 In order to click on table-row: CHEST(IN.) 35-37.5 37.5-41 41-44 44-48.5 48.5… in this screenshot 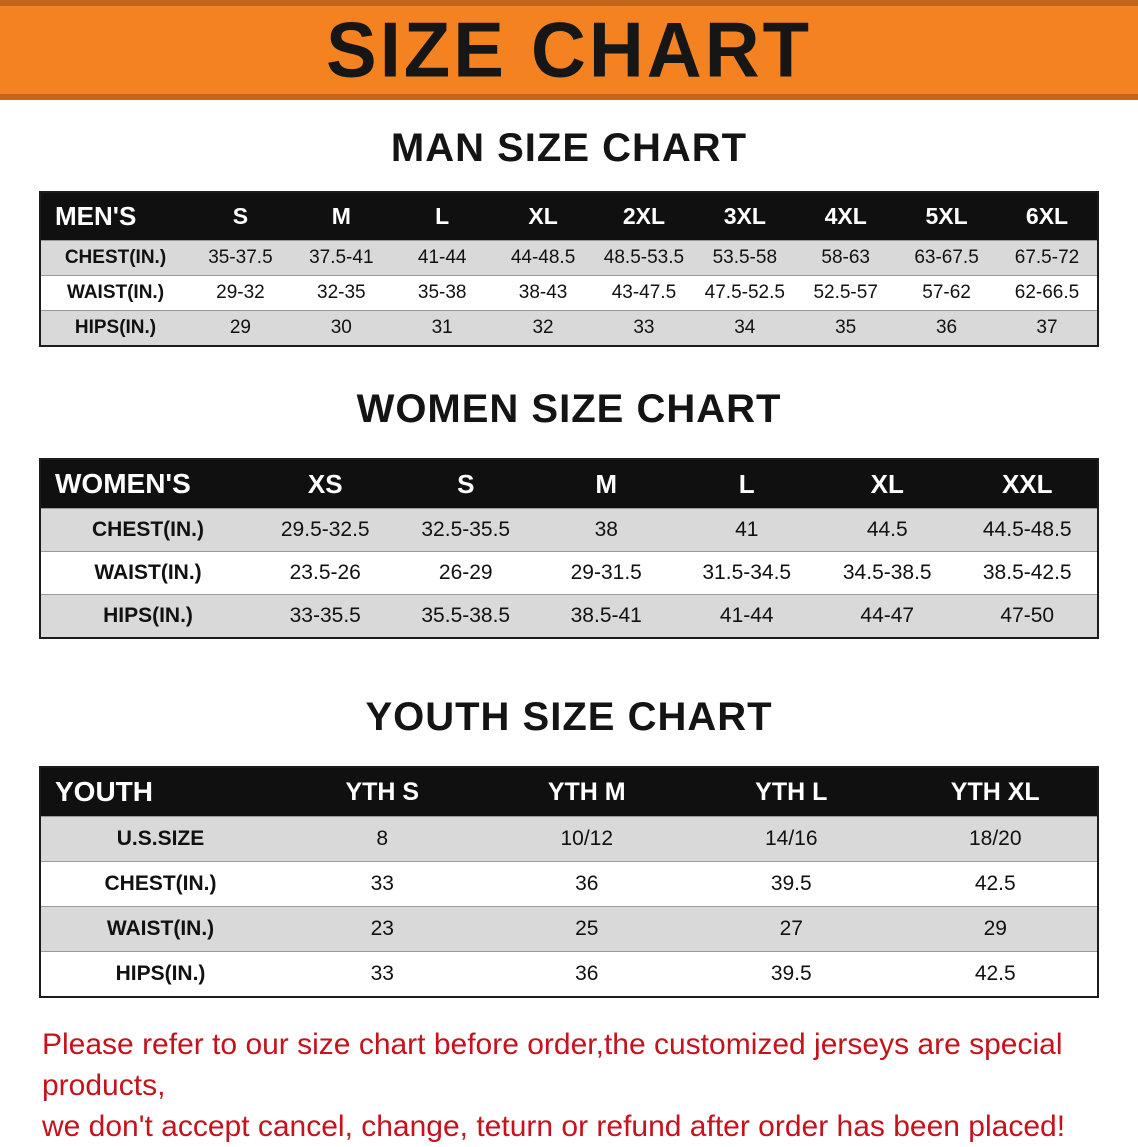, I will do `click(569, 258)`.